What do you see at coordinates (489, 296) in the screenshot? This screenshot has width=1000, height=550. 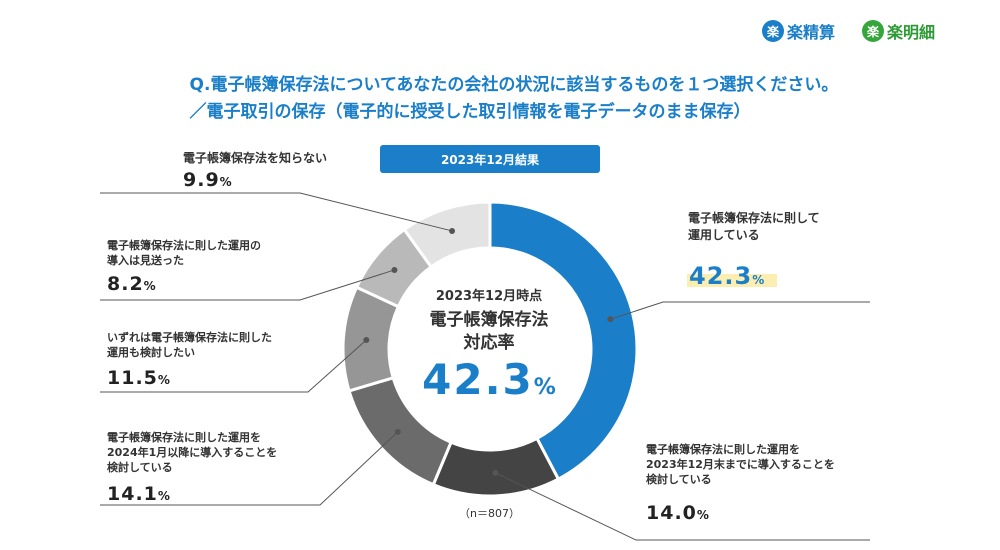 I see `center-date: 2023年12月時点` at bounding box center [489, 296].